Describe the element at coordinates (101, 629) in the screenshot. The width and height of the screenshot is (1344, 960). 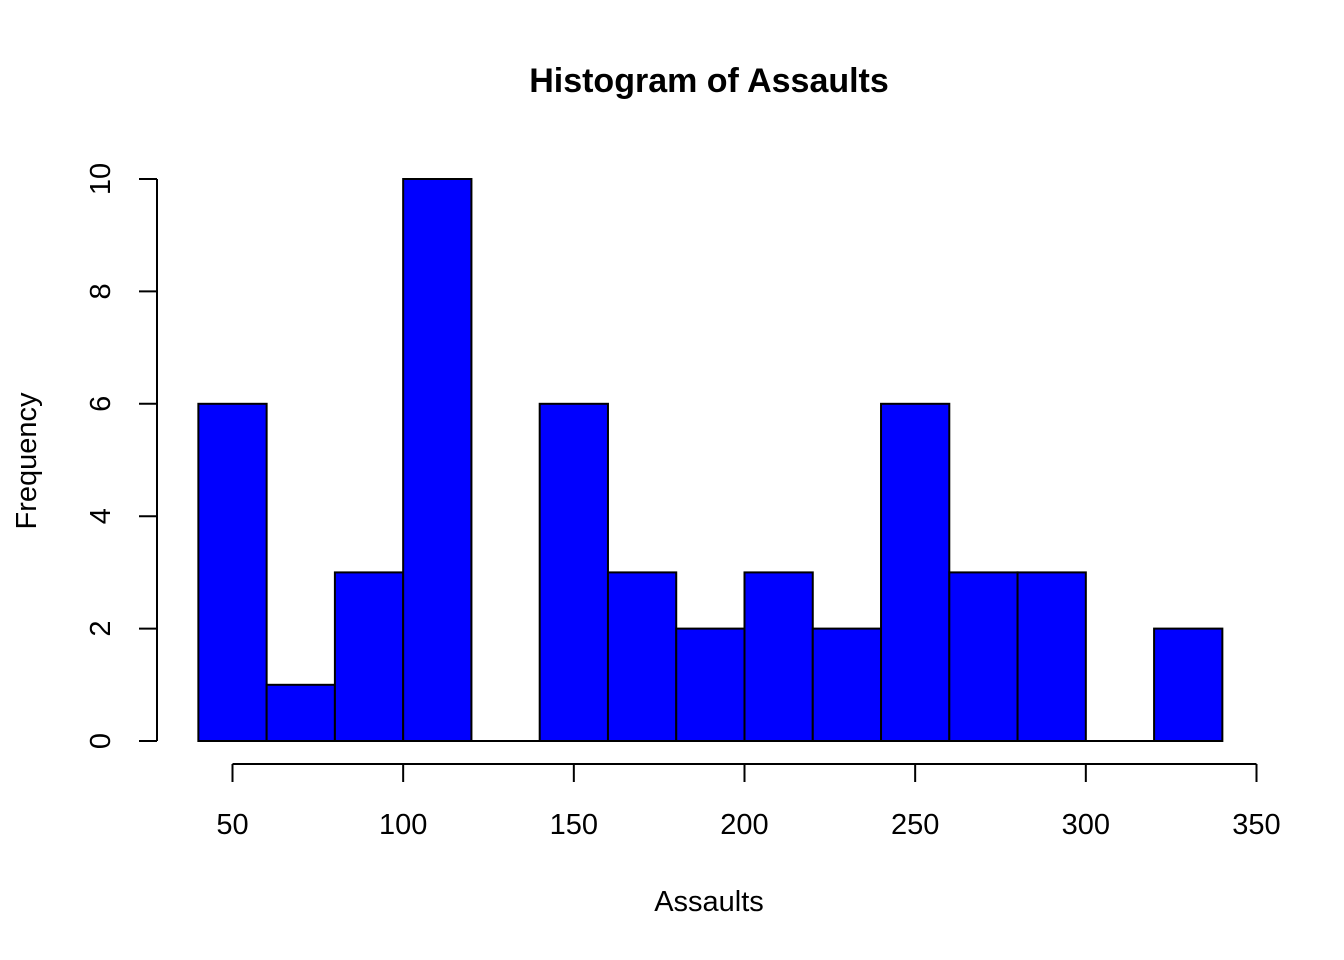
I see `y-tick-label: 2` at that location.